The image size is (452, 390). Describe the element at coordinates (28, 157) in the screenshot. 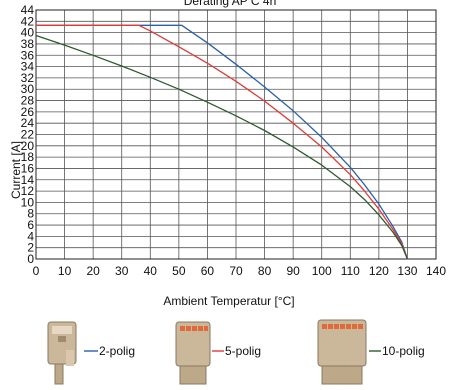

I see `y-tick-label-9: 18` at that location.